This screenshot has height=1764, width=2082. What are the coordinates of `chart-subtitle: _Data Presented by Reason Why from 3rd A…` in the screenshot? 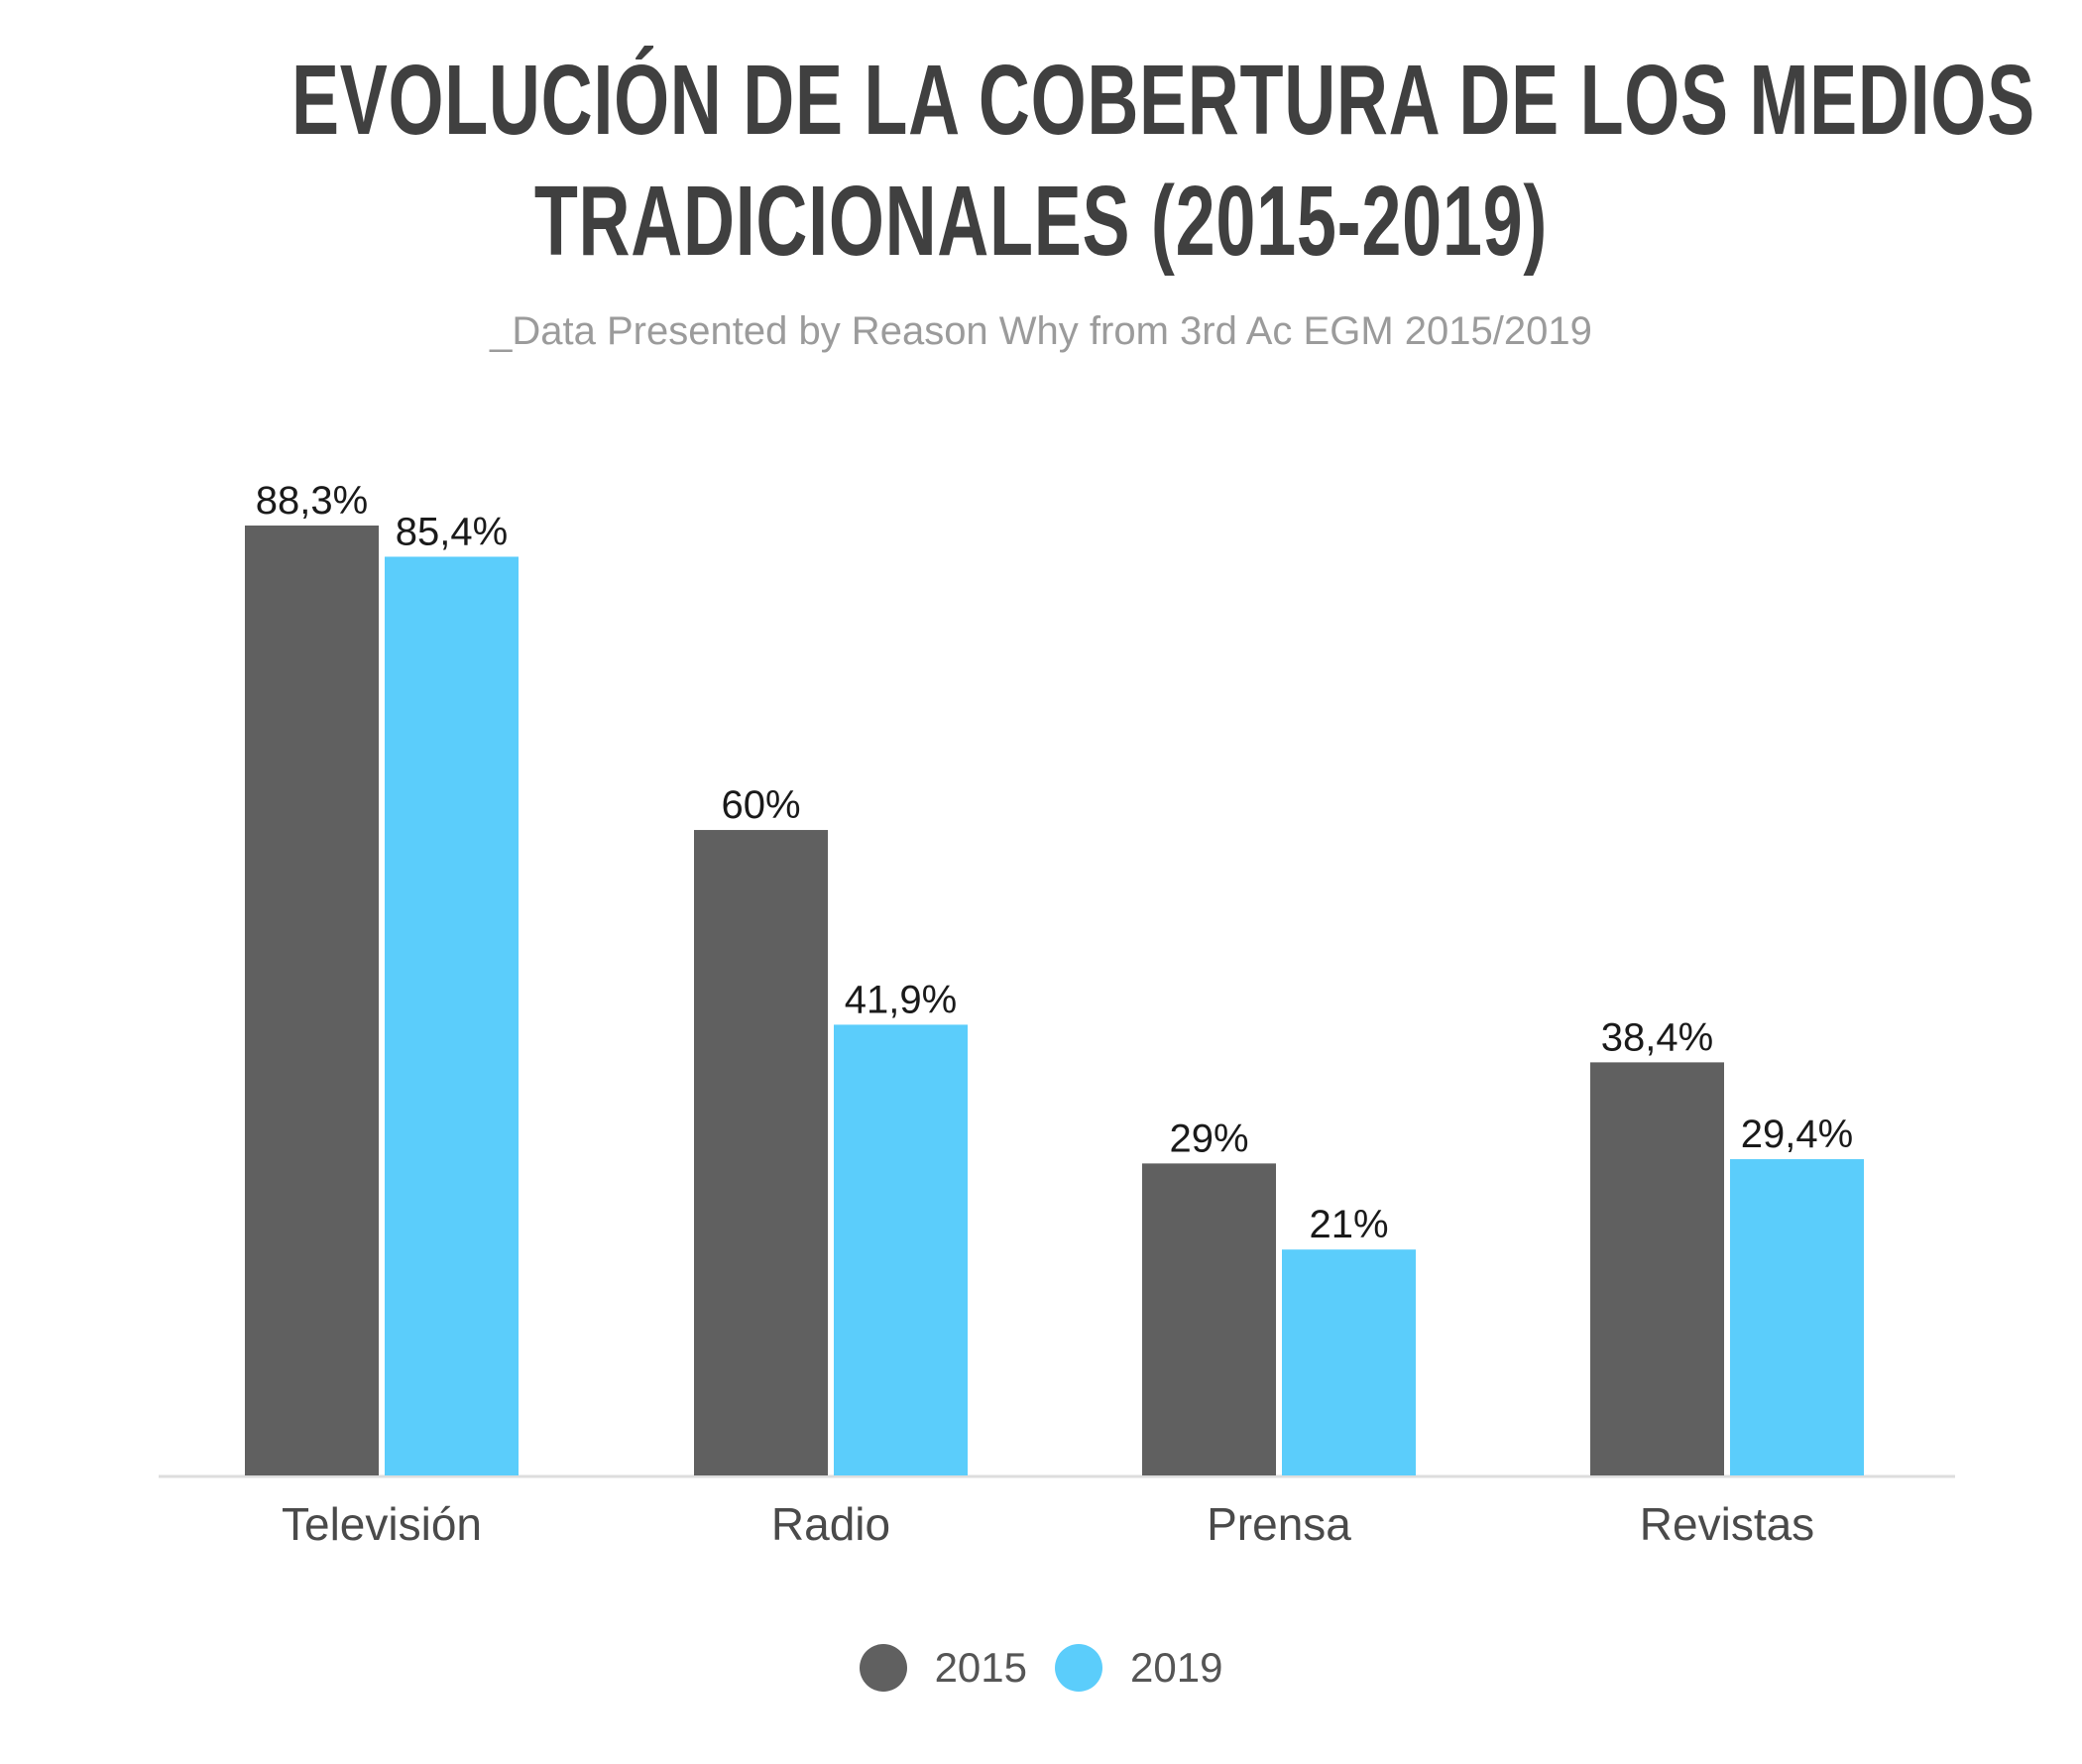 It's located at (1041, 331).